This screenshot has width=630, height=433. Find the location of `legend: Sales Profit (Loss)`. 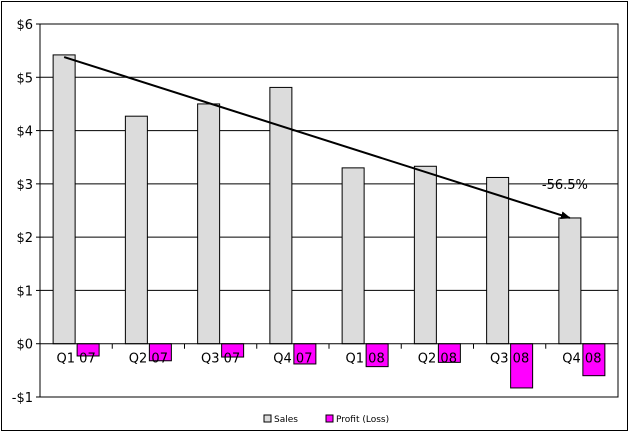

legend: Sales Profit (Loss) is located at coordinates (326, 419).